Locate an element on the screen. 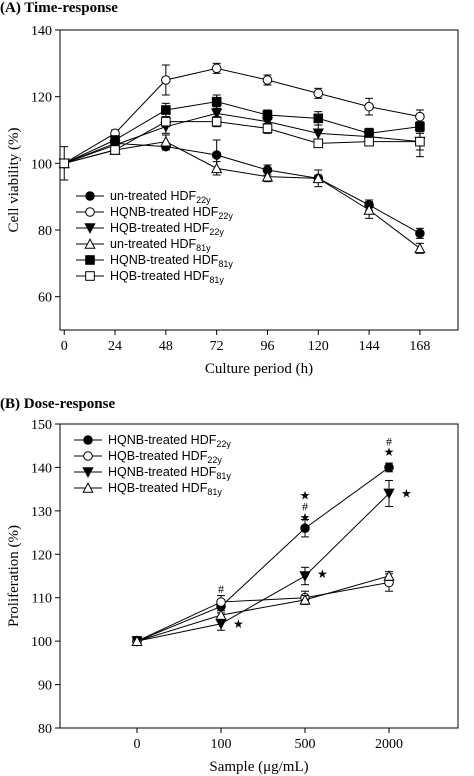 This screenshot has width=474, height=776. x-tick-label: 120 is located at coordinates (318, 346).